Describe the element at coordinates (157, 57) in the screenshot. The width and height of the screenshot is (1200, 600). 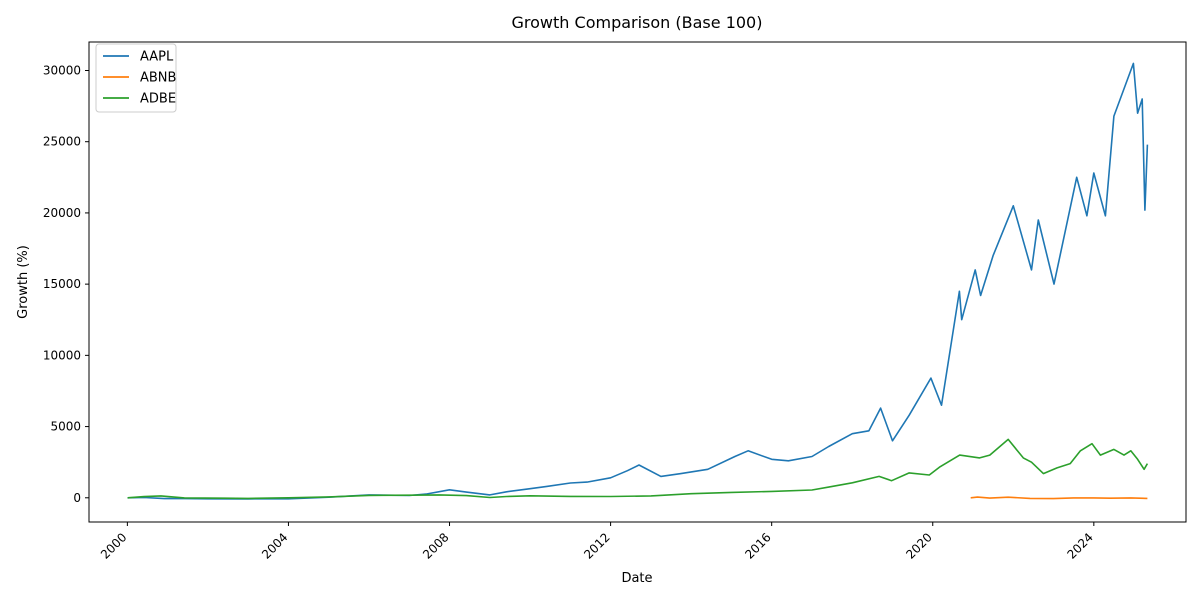
I see `legend-label-aapl: AAPL` at that location.